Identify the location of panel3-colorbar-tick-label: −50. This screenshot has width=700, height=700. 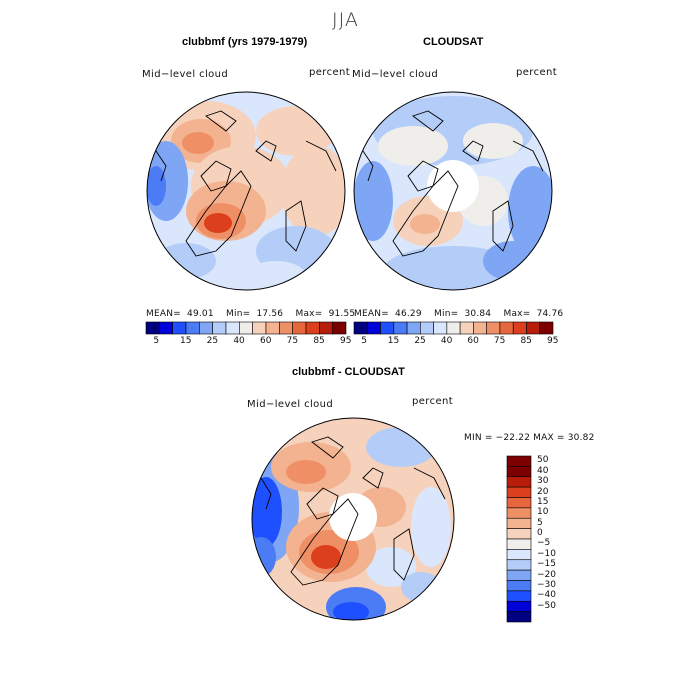
(546, 605).